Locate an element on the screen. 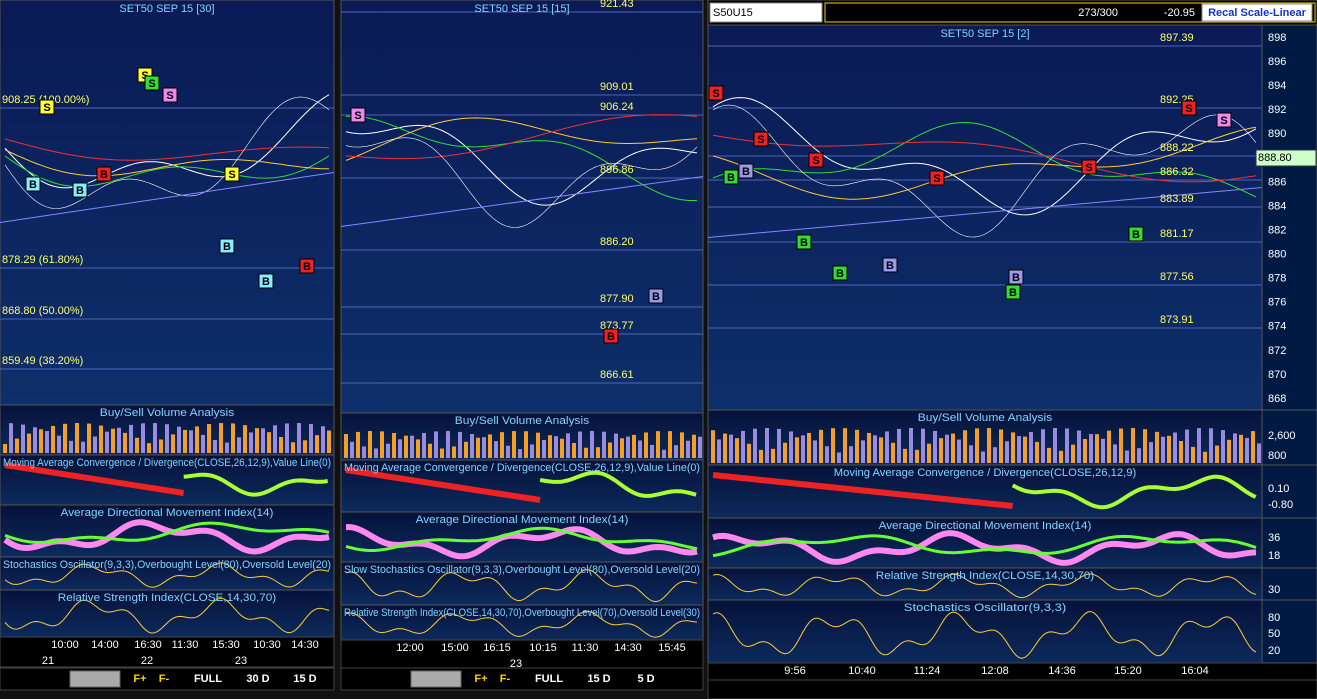 Image resolution: width=1317 pixels, height=699 pixels. recal-button is located at coordinates (1257, 12).